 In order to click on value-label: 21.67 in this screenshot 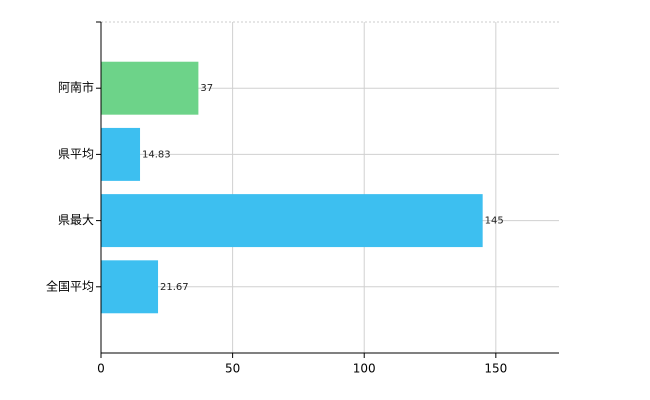, I will do `click(174, 287)`.